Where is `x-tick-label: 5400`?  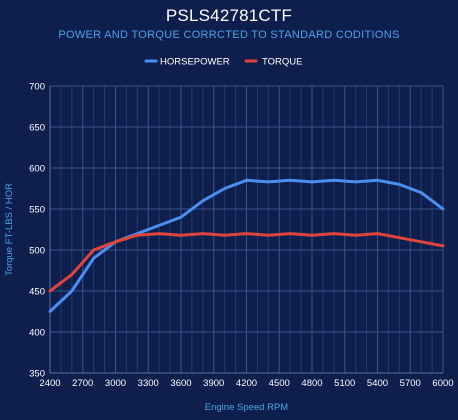
x-tick-label: 5400 is located at coordinates (377, 383).